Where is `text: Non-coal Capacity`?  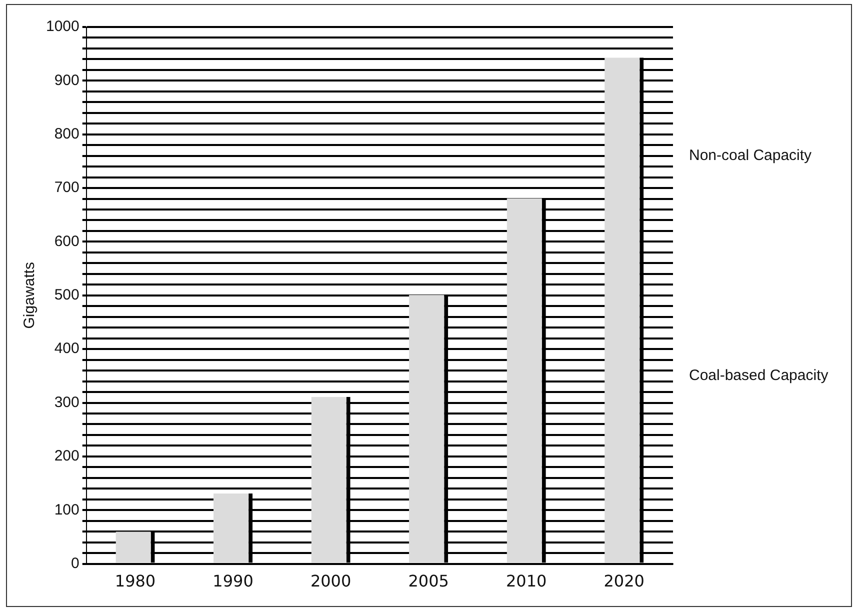
text: Non-coal Capacity is located at coordinates (751, 156).